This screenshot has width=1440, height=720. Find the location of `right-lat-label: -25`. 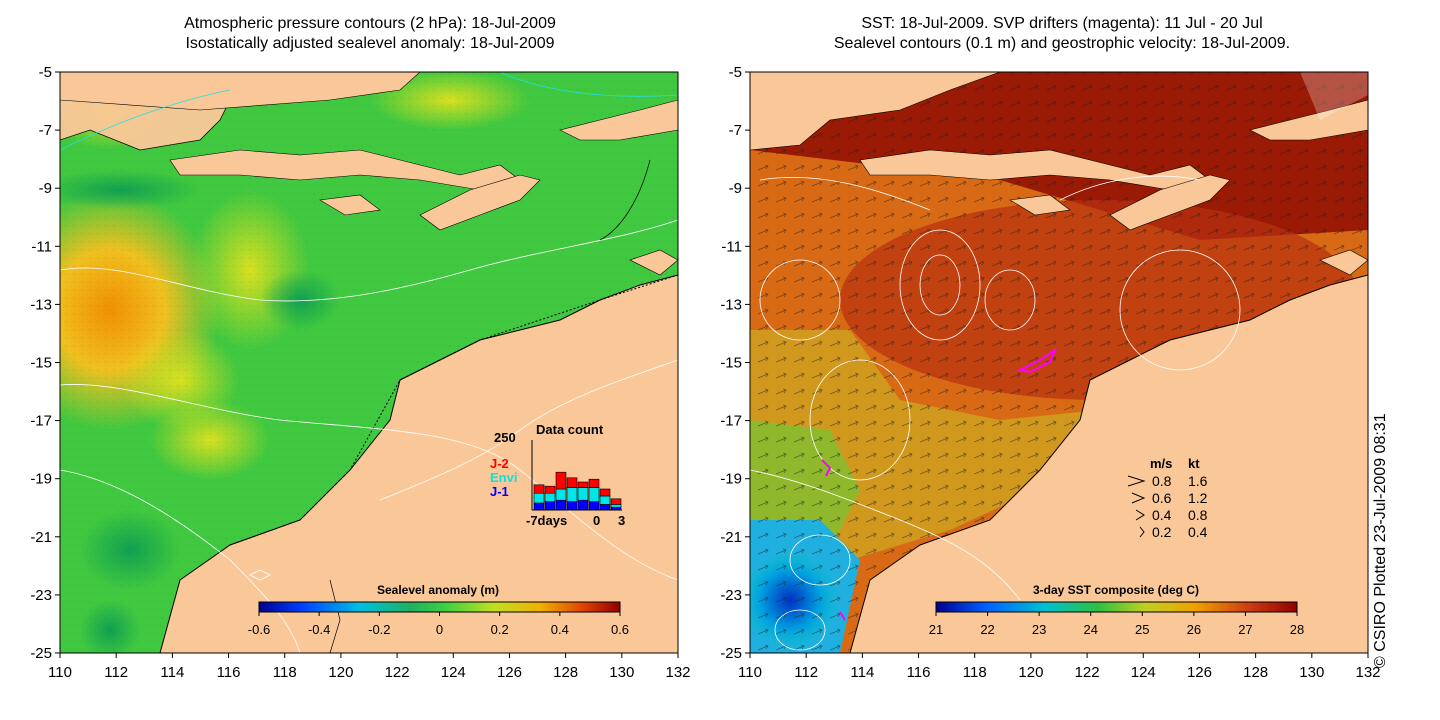

right-lat-label: -25 is located at coordinates (731, 653).